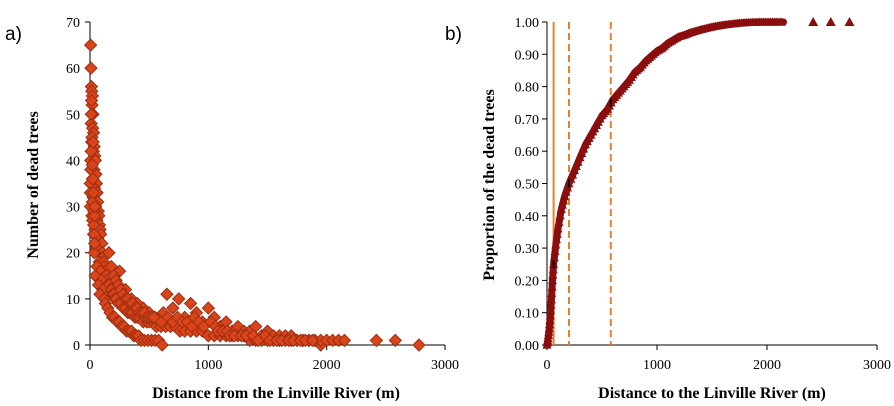  I want to click on panel-a-x-tick-label: 3000, so click(445, 365).